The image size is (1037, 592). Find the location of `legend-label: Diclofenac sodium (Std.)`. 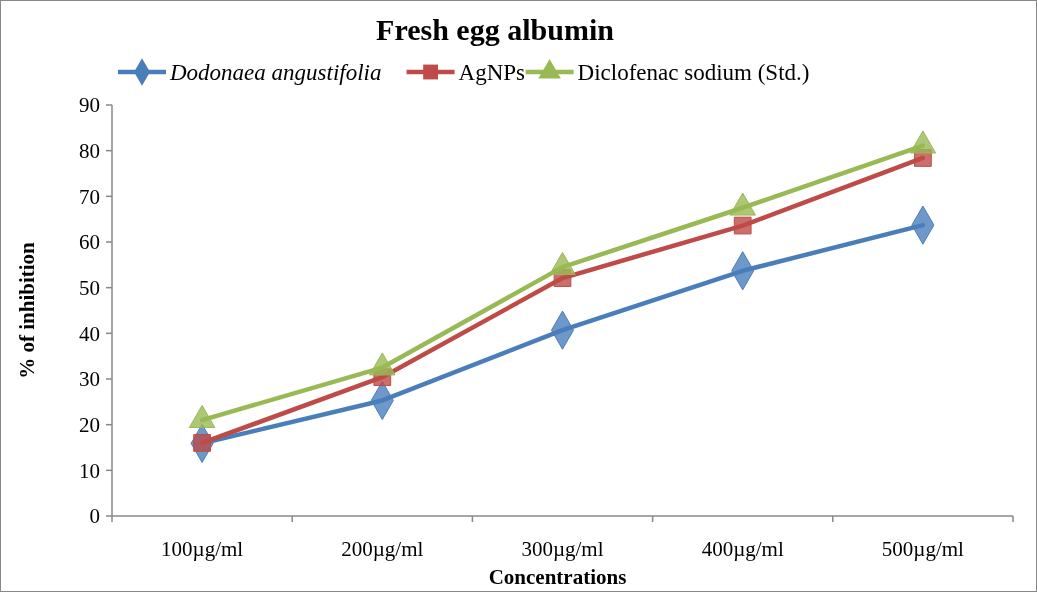

legend-label: Diclofenac sodium (Std.) is located at coordinates (693, 72).